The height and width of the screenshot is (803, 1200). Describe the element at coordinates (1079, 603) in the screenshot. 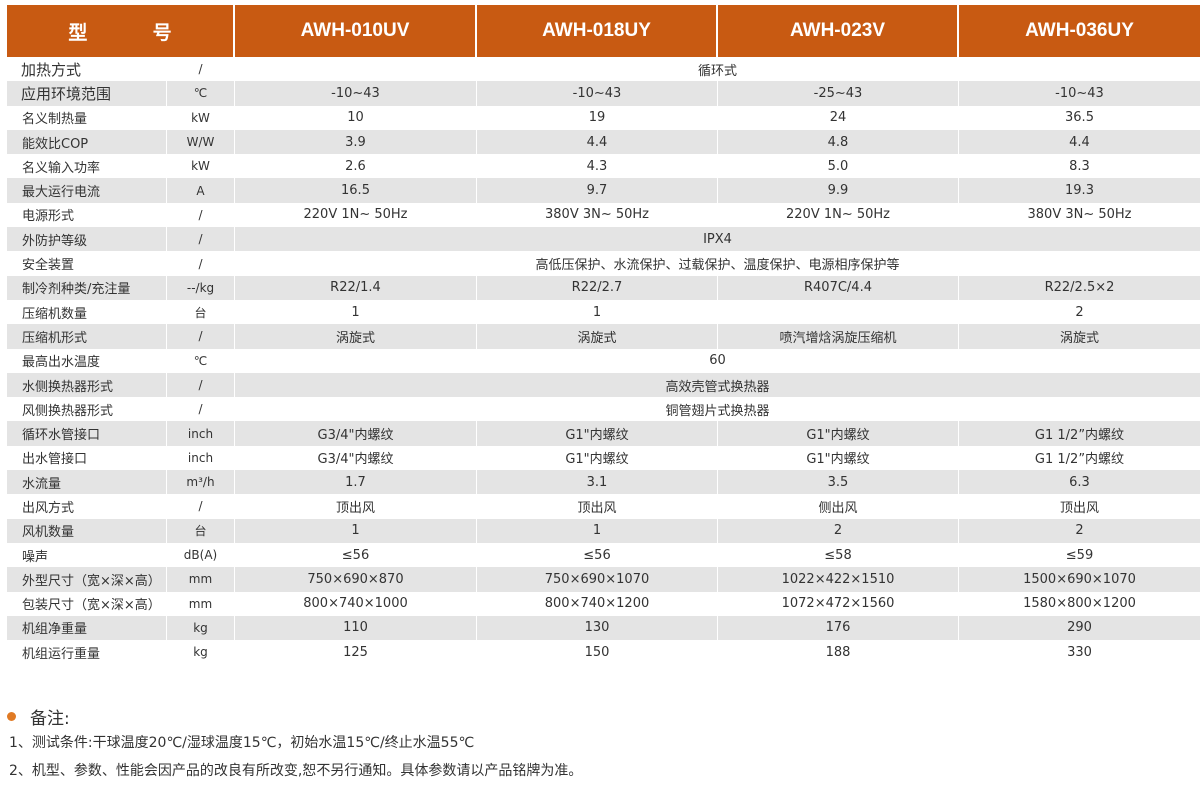

I see `cell-value: 1580×800×1200` at that location.